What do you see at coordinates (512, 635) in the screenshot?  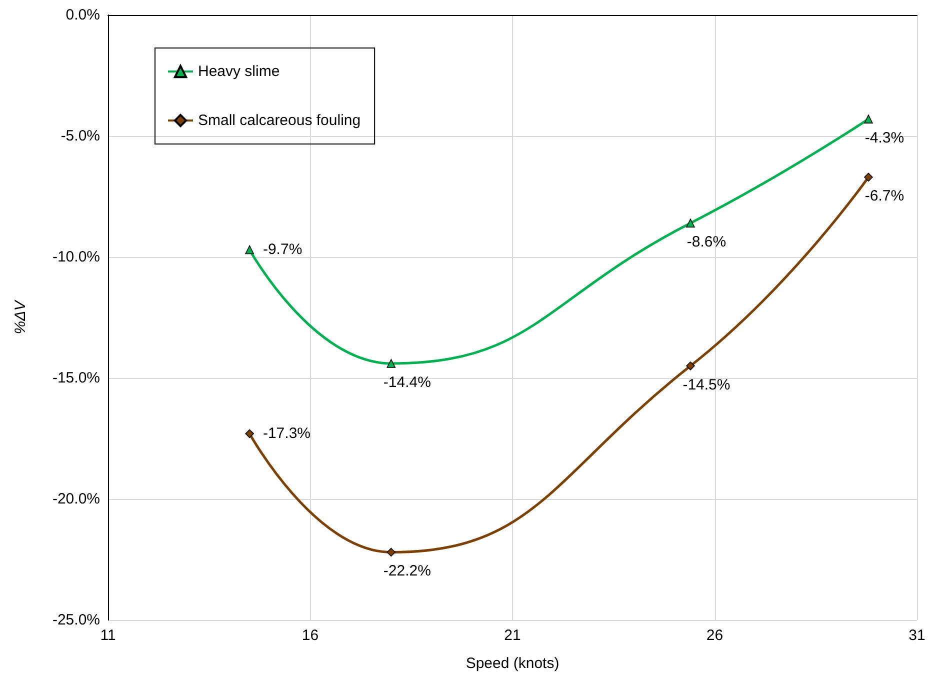 I see `x-tick-label: 21` at bounding box center [512, 635].